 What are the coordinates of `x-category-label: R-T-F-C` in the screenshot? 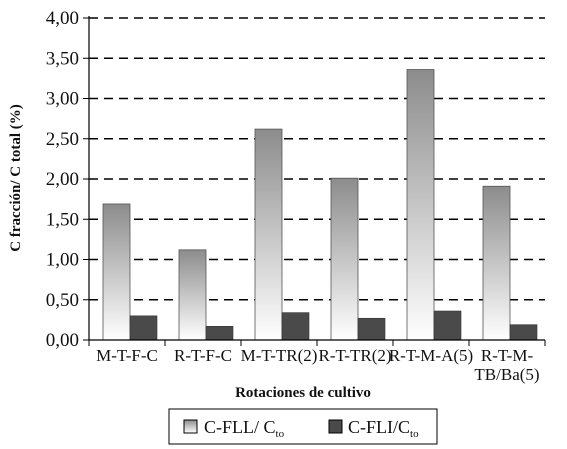 It's located at (203, 355).